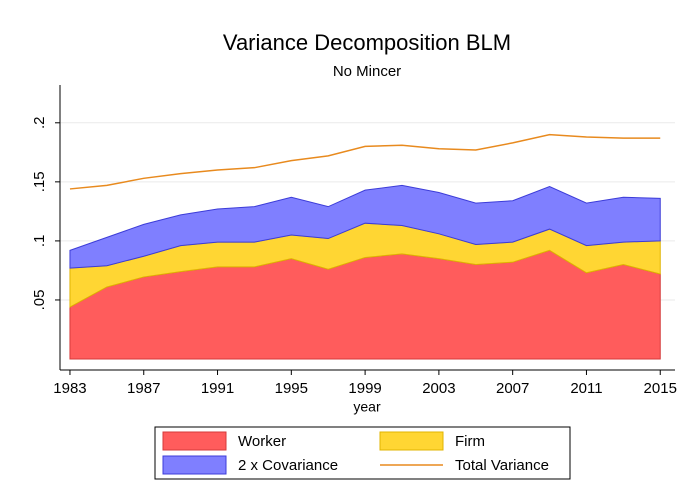  I want to click on x-tick-label: 1995, so click(291, 388).